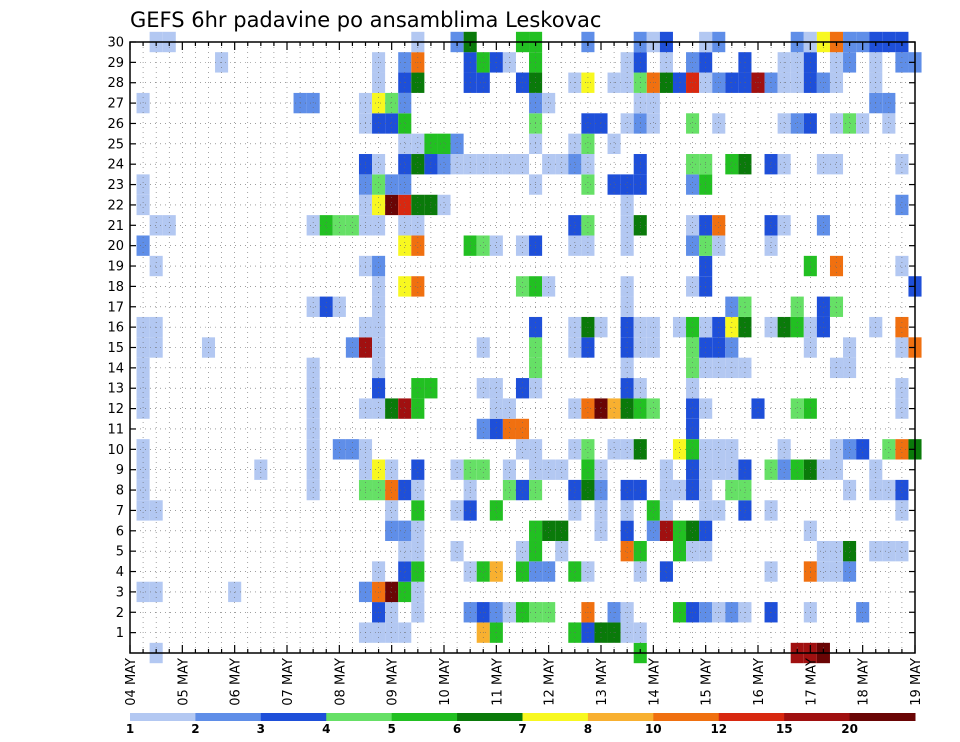  I want to click on y-tick-label: 26, so click(115, 124).